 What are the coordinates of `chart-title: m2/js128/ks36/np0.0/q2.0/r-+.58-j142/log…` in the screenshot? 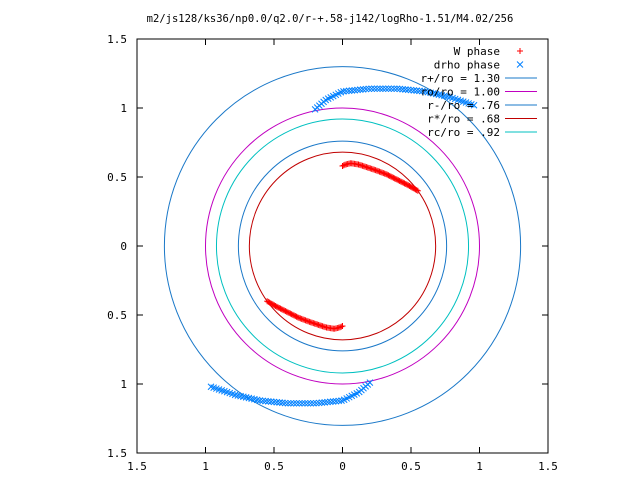 It's located at (330, 19).